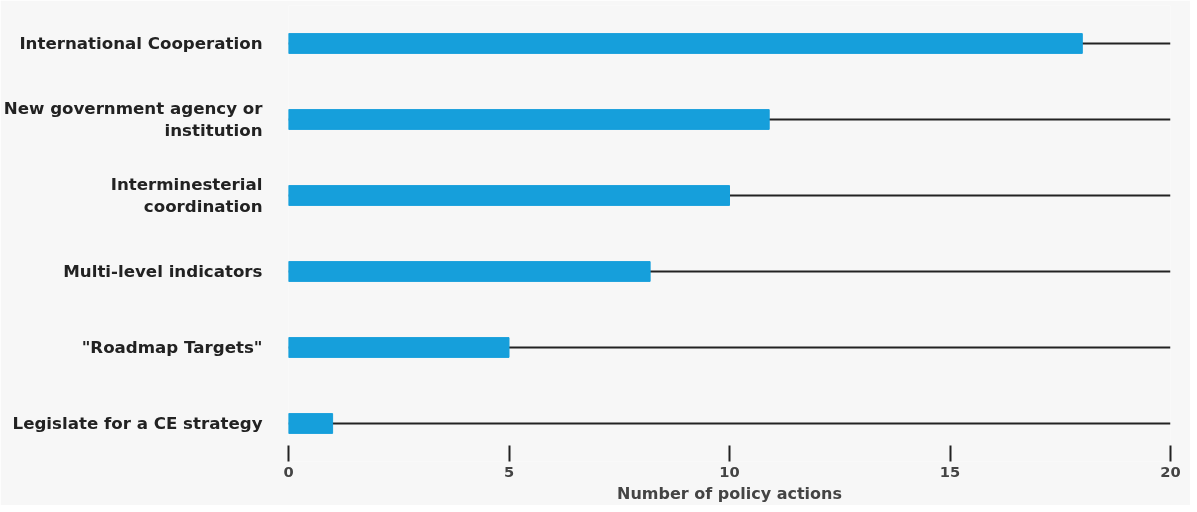 This screenshot has height=512, width=1197. I want to click on x-tick-label: 20, so click(1170, 471).